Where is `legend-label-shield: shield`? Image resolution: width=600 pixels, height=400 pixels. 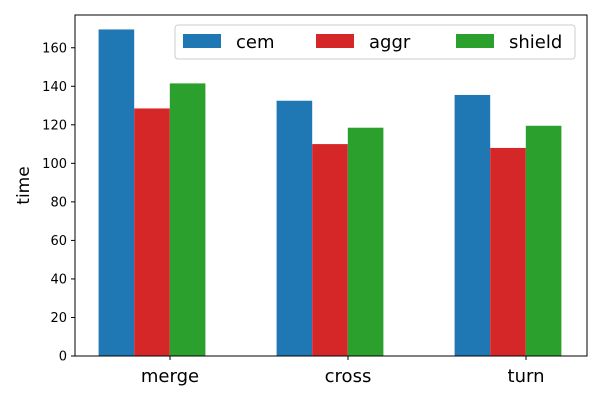 legend-label-shield: shield is located at coordinates (535, 42).